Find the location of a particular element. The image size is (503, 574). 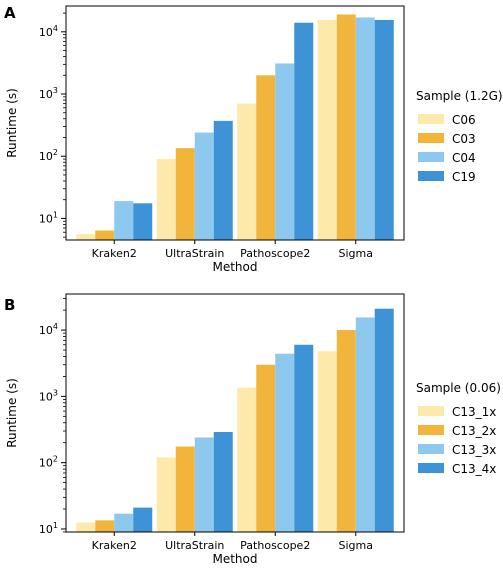

legend-label-c13-2x: C13_2x is located at coordinates (474, 431).